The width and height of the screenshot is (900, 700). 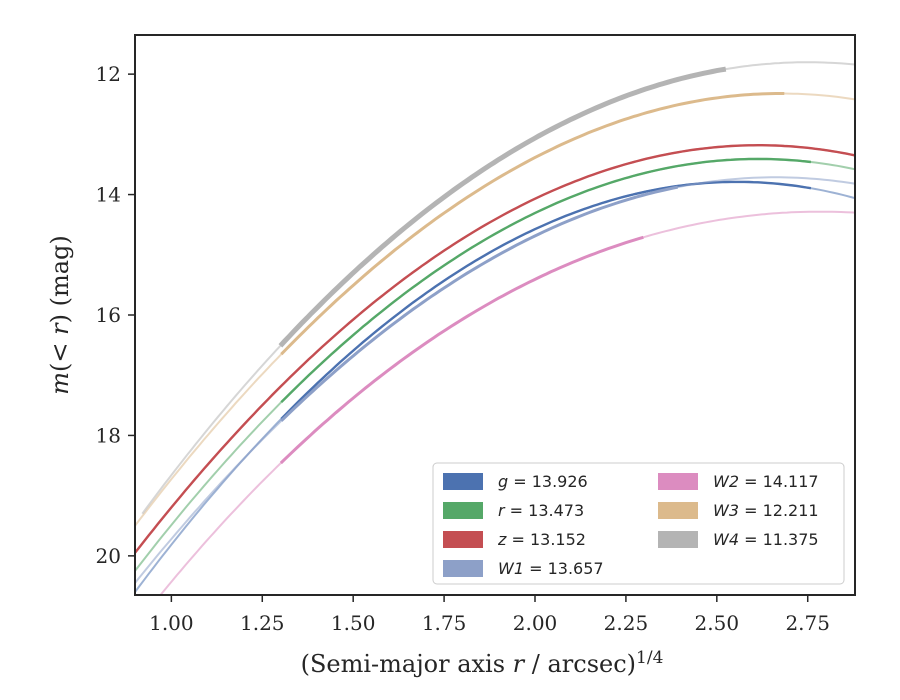 What do you see at coordinates (807, 623) in the screenshot?
I see `x-tick-label: 2.75` at bounding box center [807, 623].